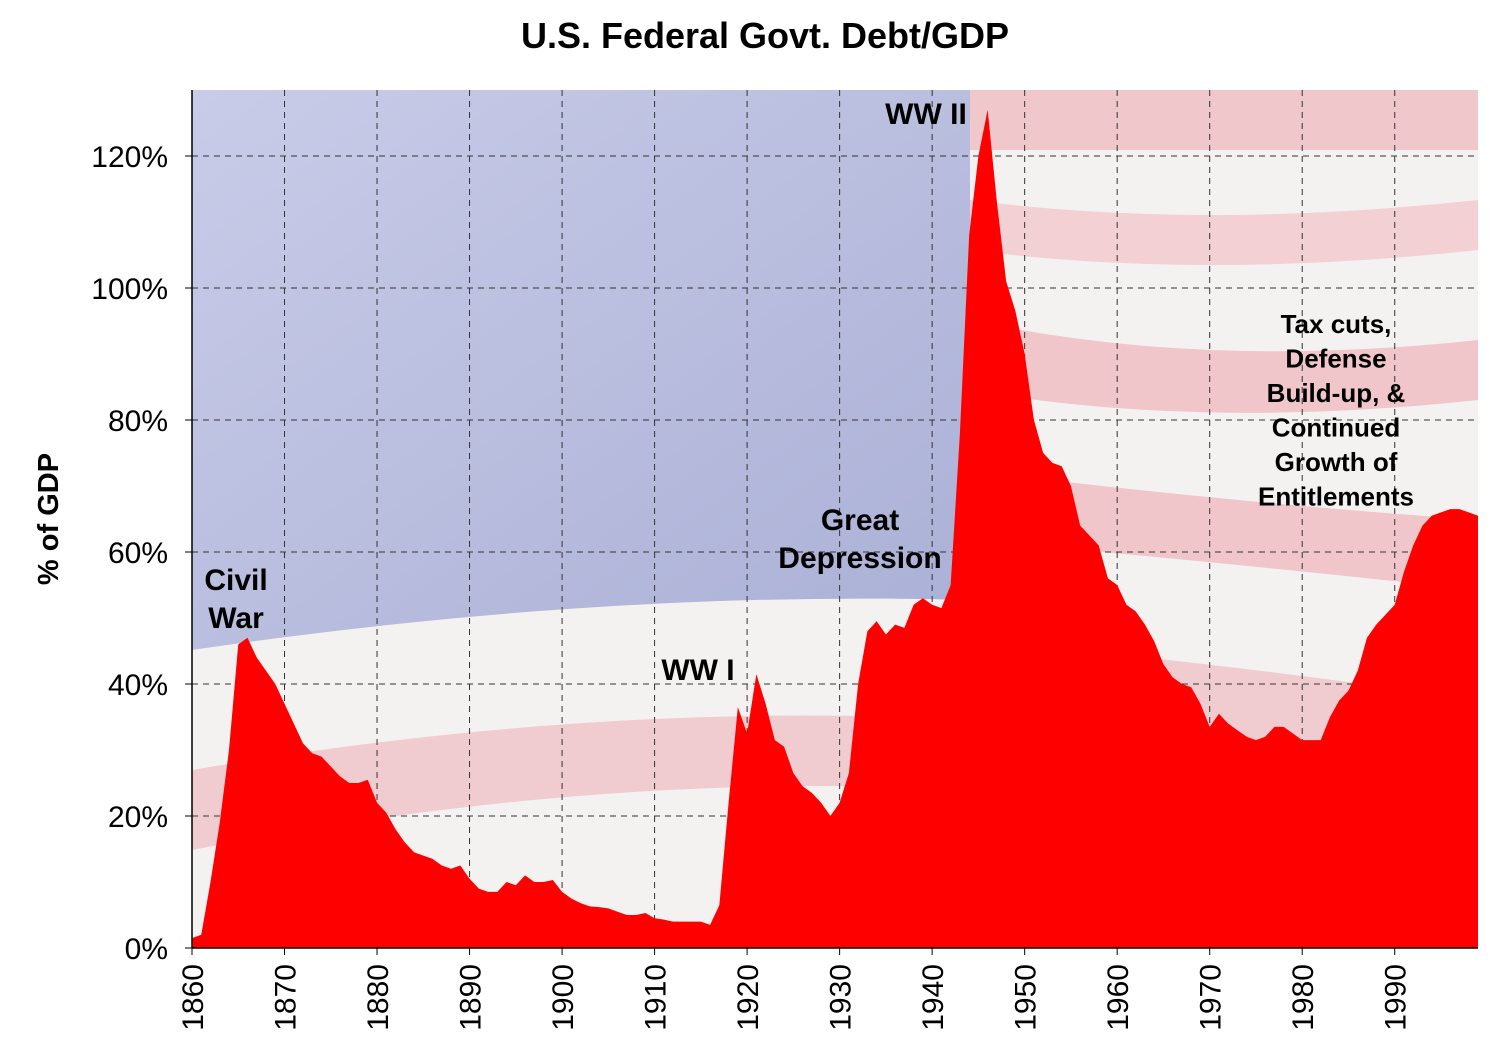 The width and height of the screenshot is (1492, 1061). I want to click on annotation: Growth of, so click(1336, 462).